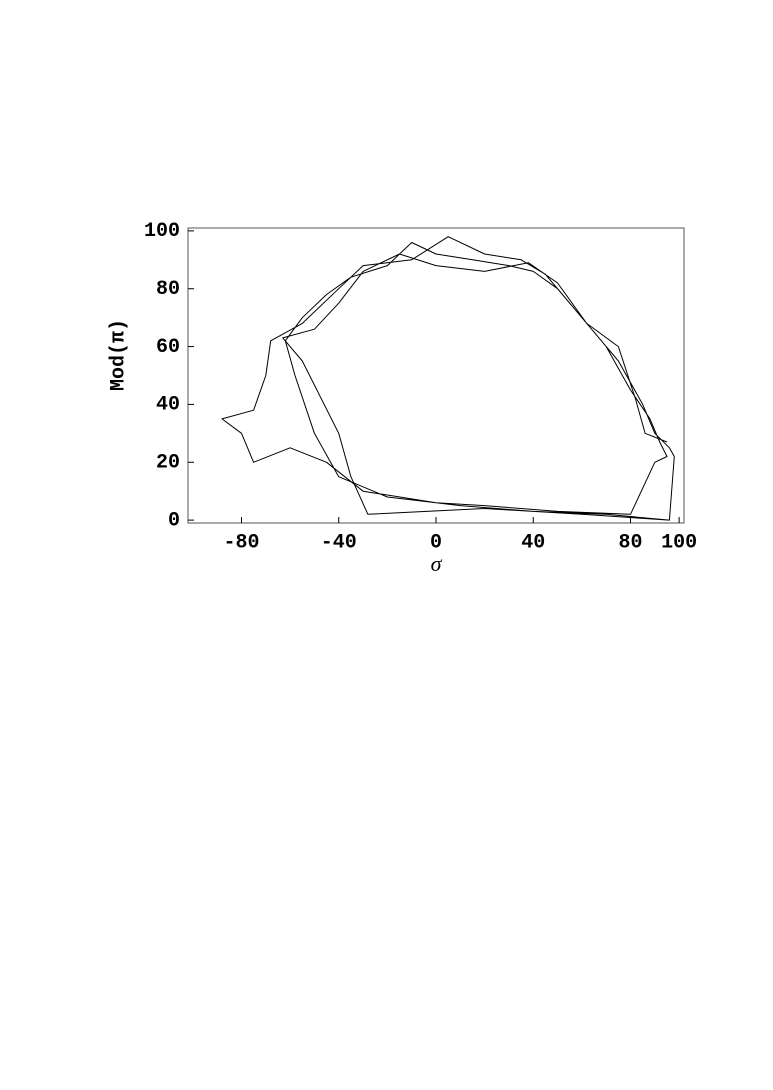 The width and height of the screenshot is (773, 1090). I want to click on x-tick-label: 100, so click(679, 542).